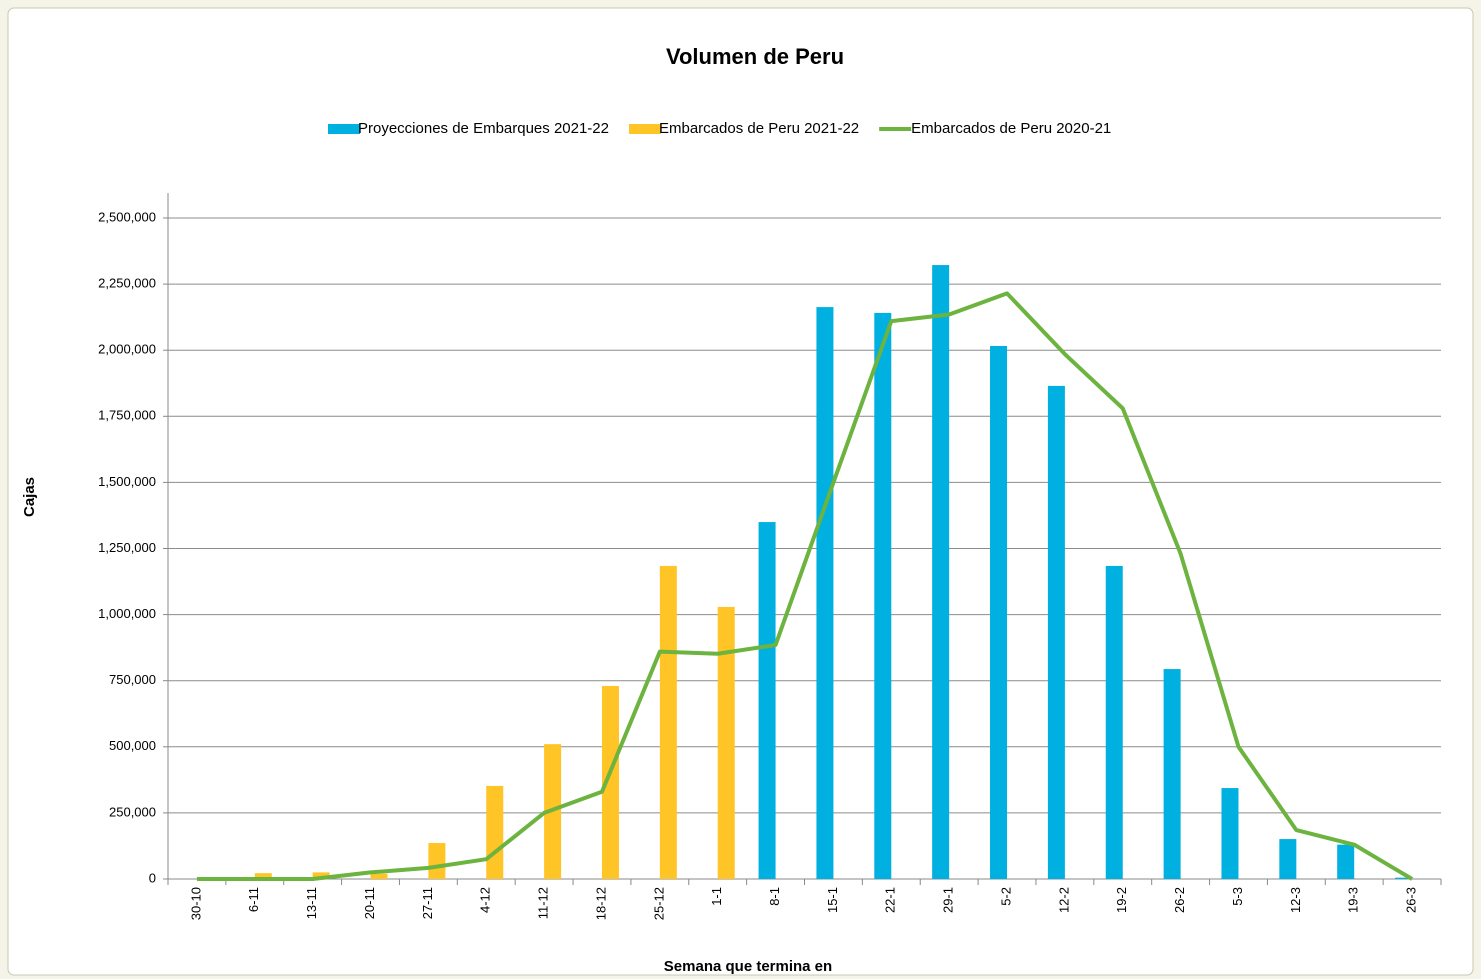  What do you see at coordinates (1237, 896) in the screenshot?
I see `x-tick-label: 5-3` at bounding box center [1237, 896].